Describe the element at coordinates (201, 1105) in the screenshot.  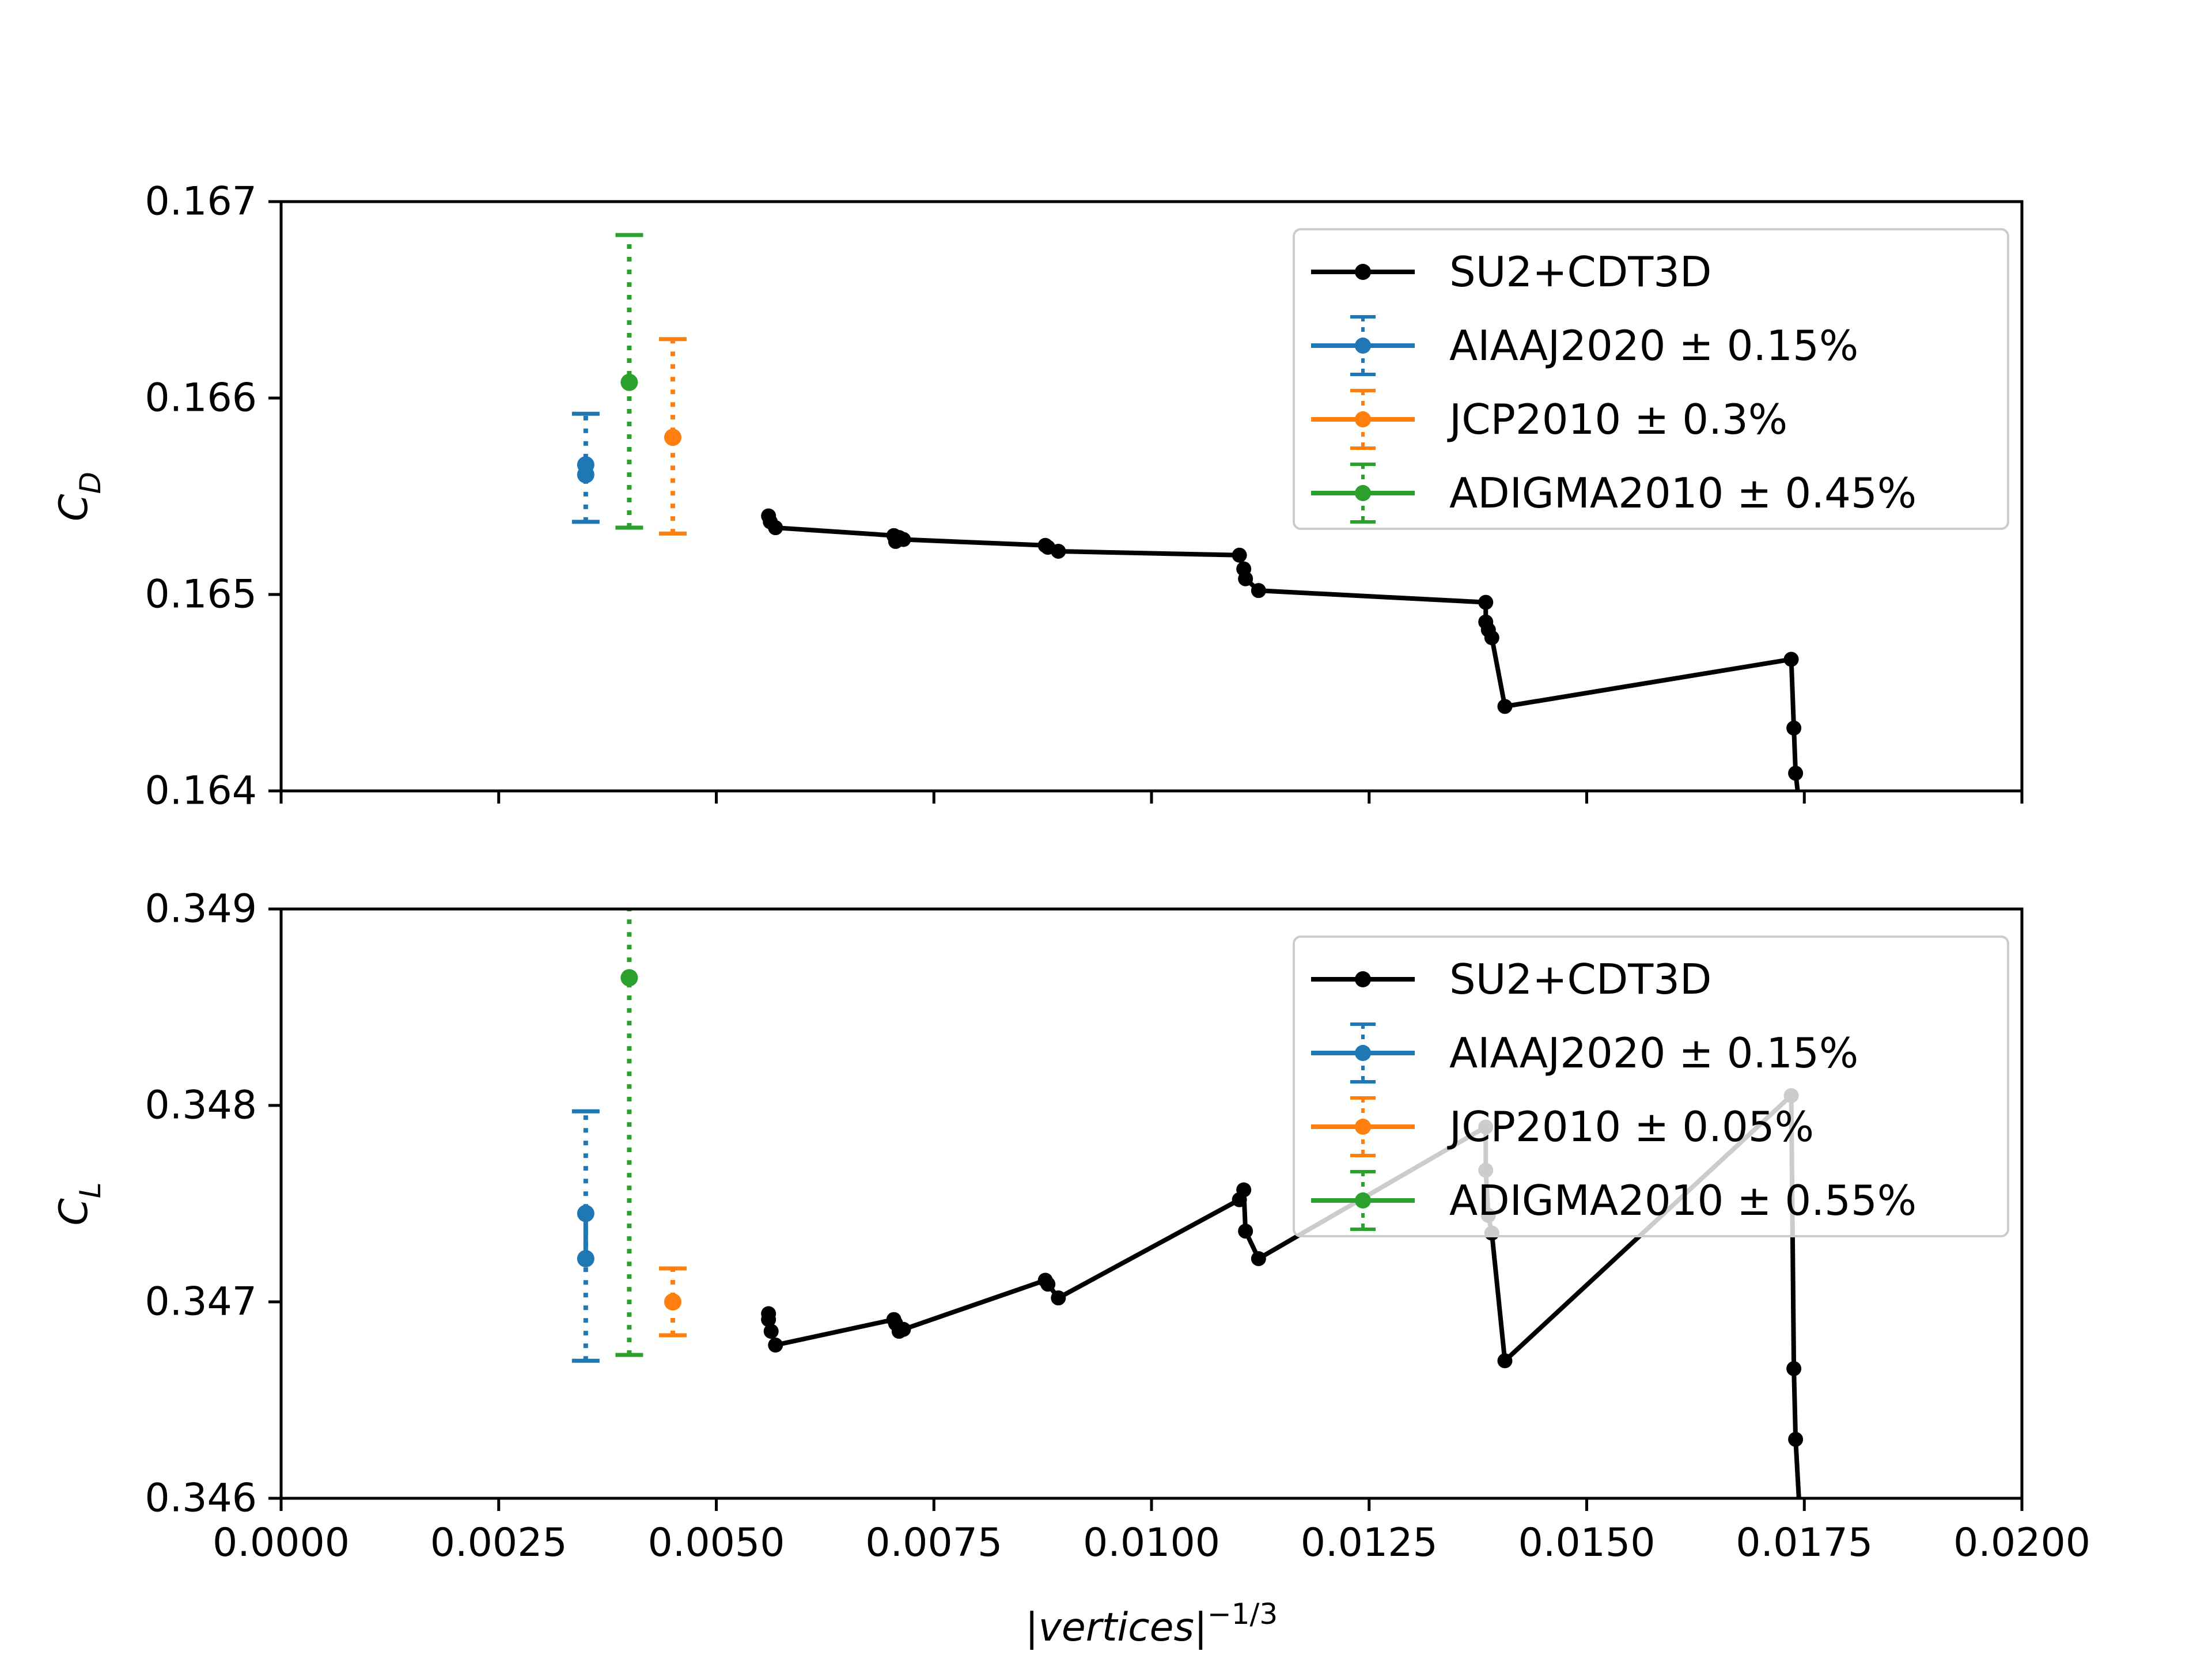
I see `y-tick-label: 0.348` at that location.